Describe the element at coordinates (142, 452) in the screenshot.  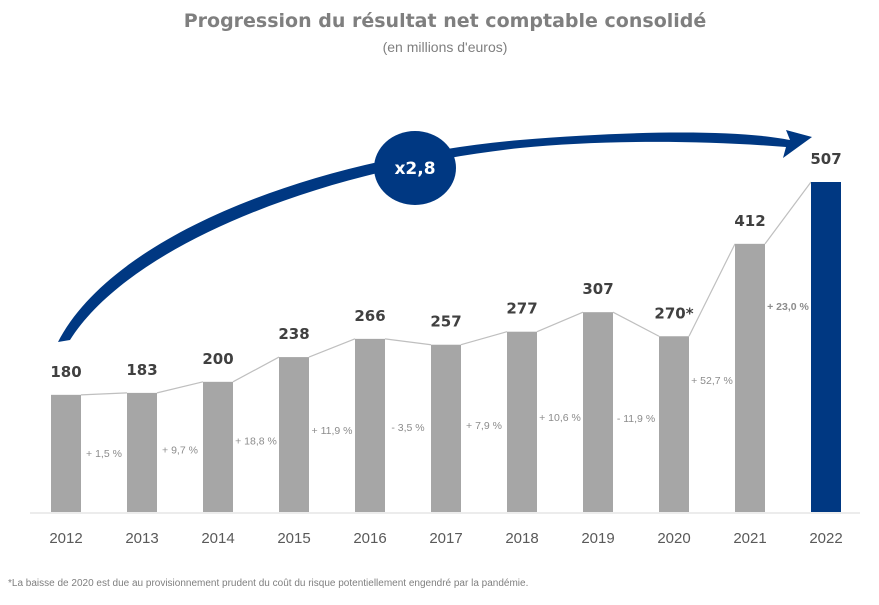
I see `bar-2013` at that location.